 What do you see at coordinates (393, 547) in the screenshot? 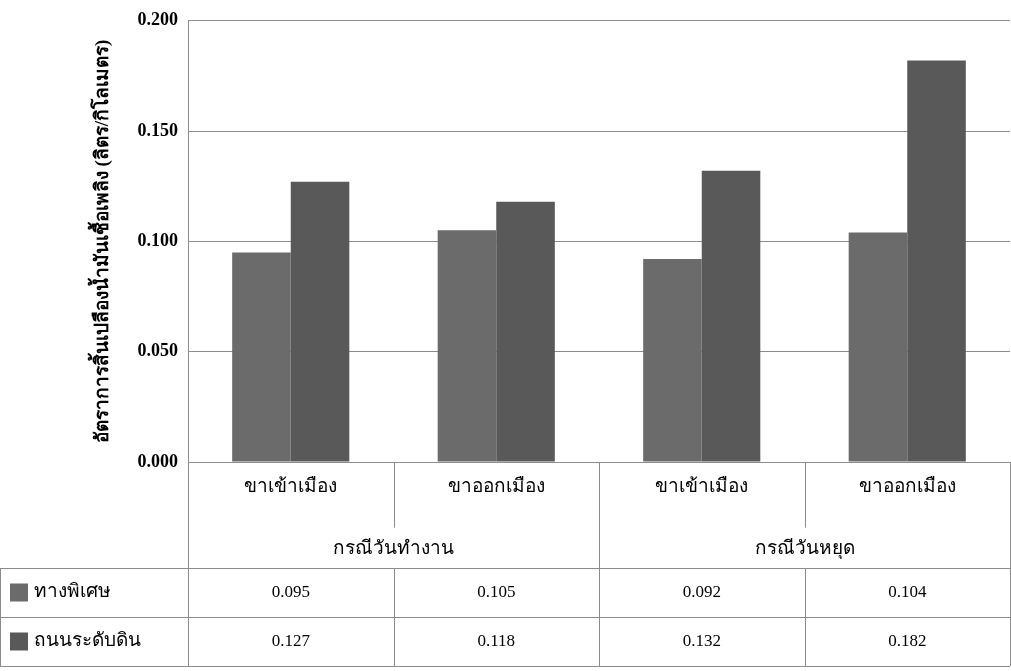
I see `text: กรณีวันทำงาน` at bounding box center [393, 547].